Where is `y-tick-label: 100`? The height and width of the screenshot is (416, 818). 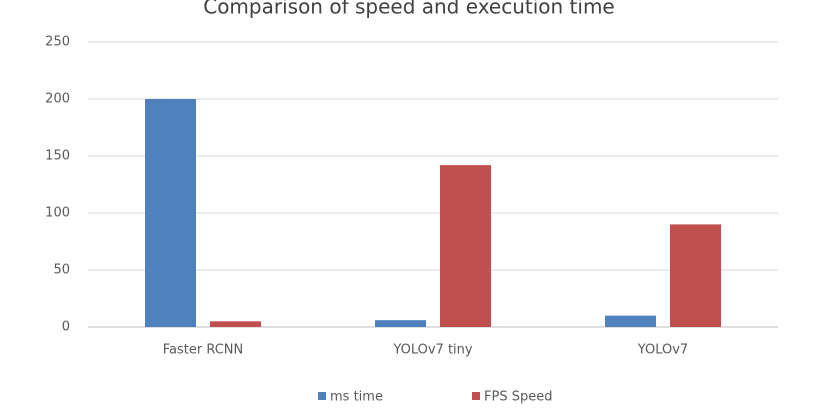
y-tick-label: 100 is located at coordinates (57, 213).